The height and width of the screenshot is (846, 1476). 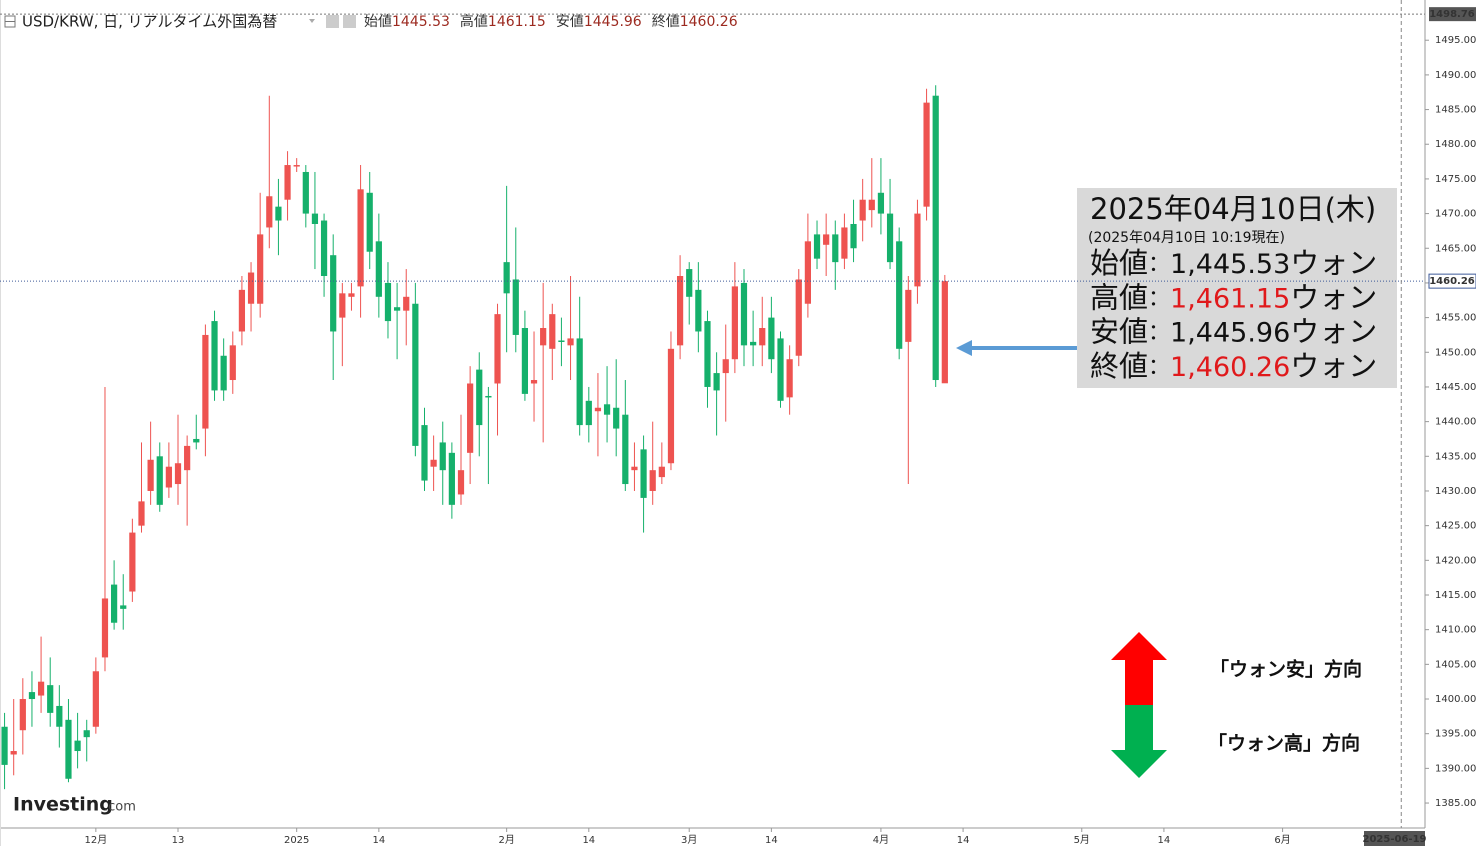 What do you see at coordinates (1233, 332) in the screenshot?
I see `annotation-row: 安値：1,445.96ウォン` at bounding box center [1233, 332].